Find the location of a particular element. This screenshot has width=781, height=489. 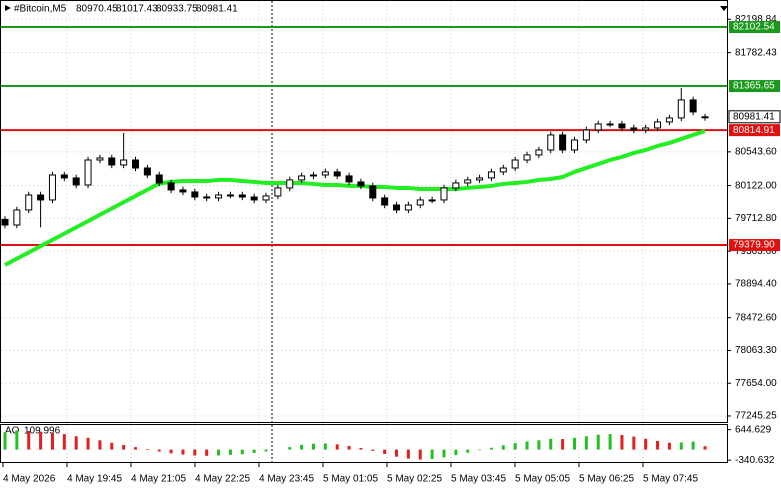

level-label: 82102.54 is located at coordinates (754, 27).